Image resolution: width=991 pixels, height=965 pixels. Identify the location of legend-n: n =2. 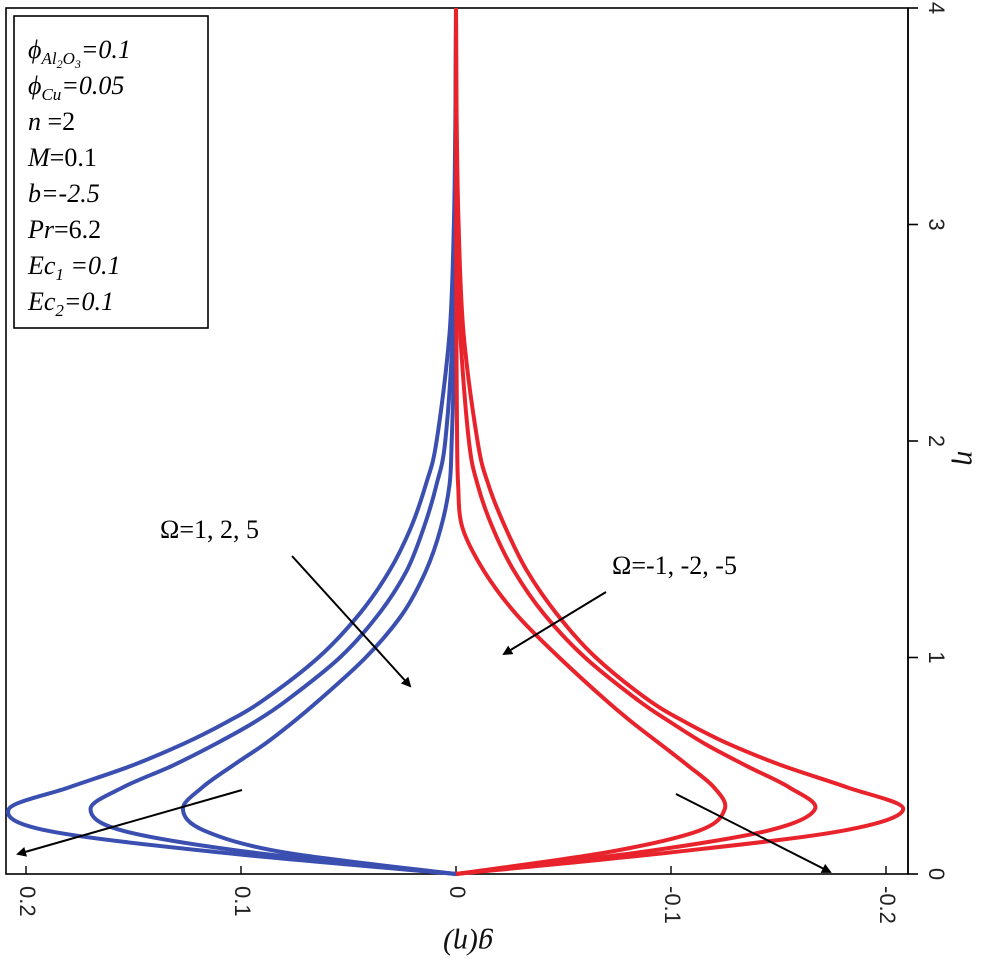
(51, 121).